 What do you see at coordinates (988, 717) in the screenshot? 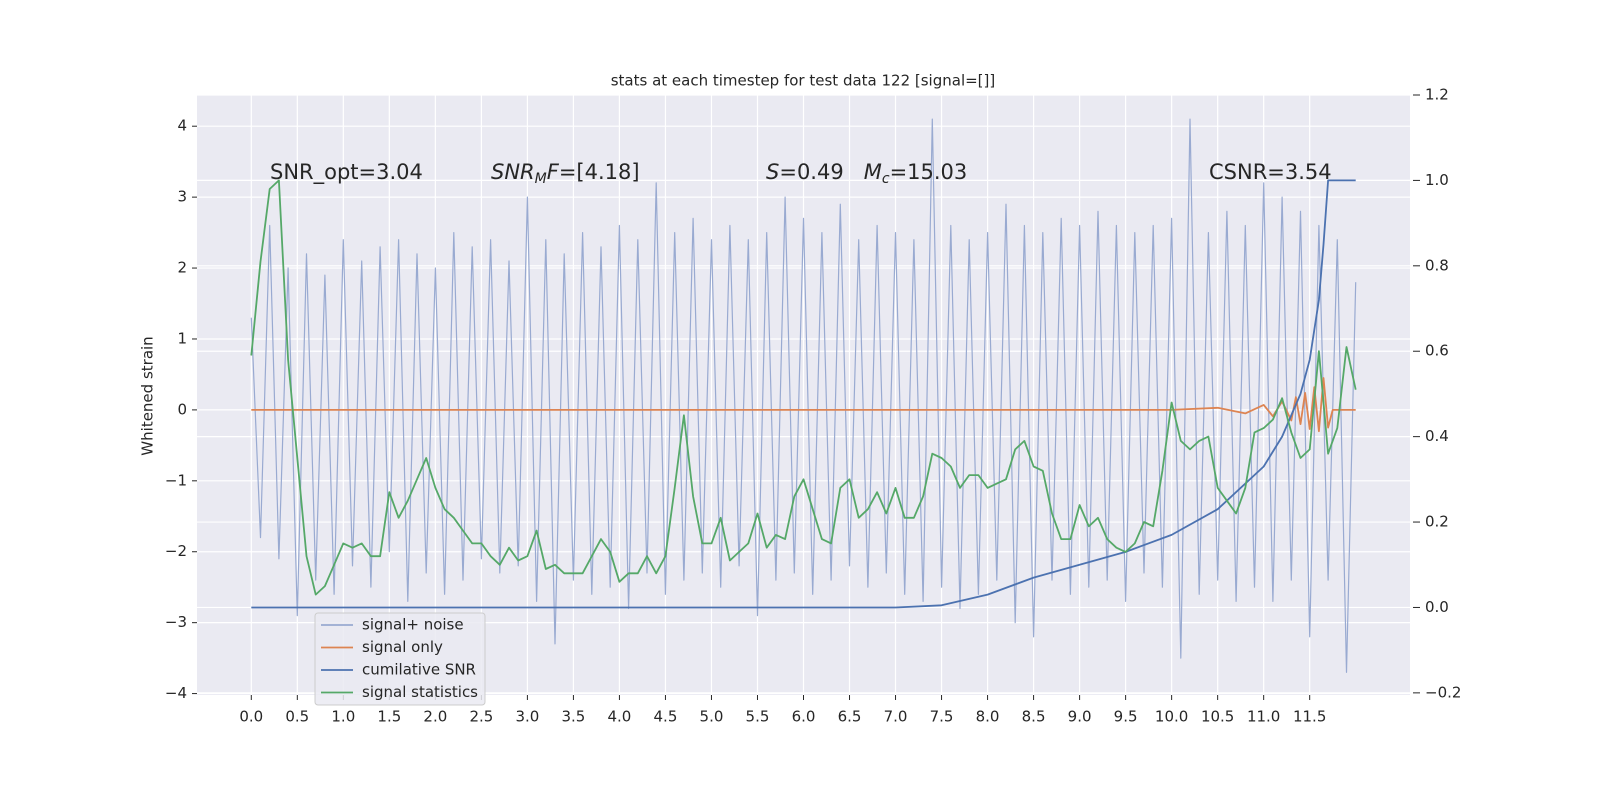
I see `x-tick-label: 8.0` at bounding box center [988, 717].